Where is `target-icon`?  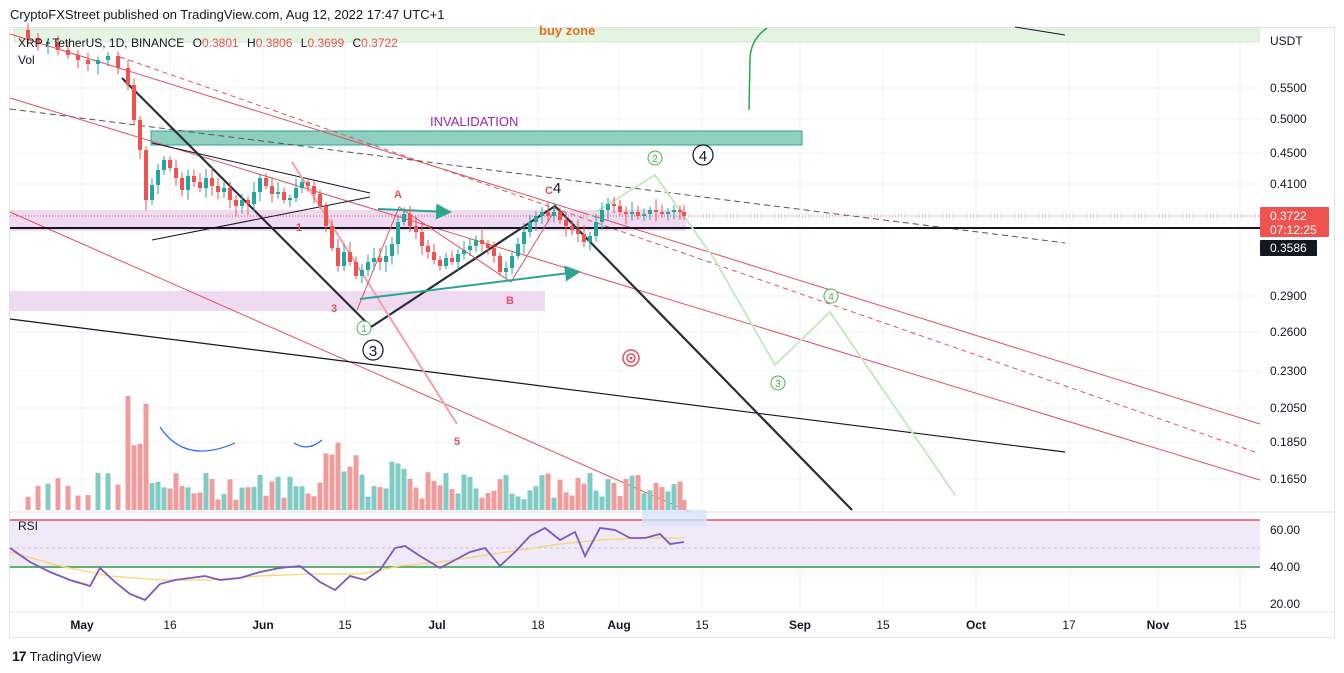
target-icon is located at coordinates (631, 358).